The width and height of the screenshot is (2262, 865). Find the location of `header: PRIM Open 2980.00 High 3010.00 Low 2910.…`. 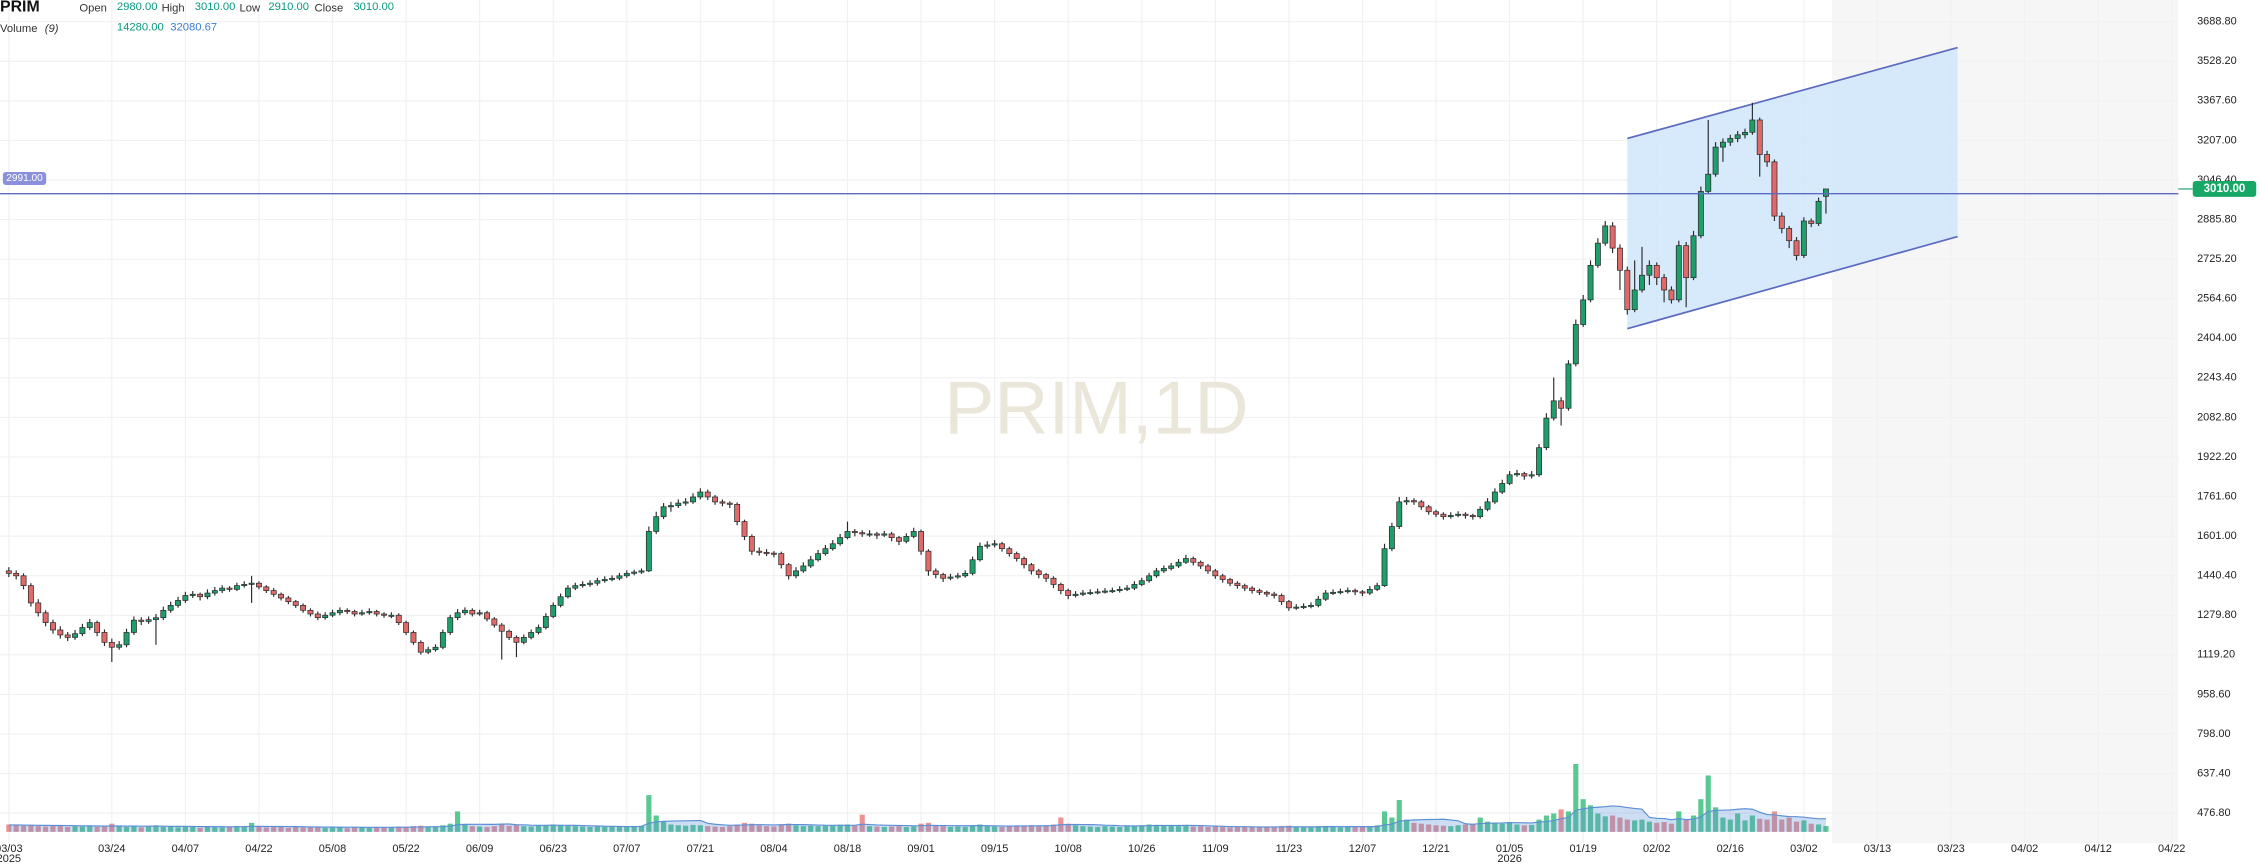

header: PRIM Open 2980.00 High 3010.00 Low 2910.… is located at coordinates (197, 17).